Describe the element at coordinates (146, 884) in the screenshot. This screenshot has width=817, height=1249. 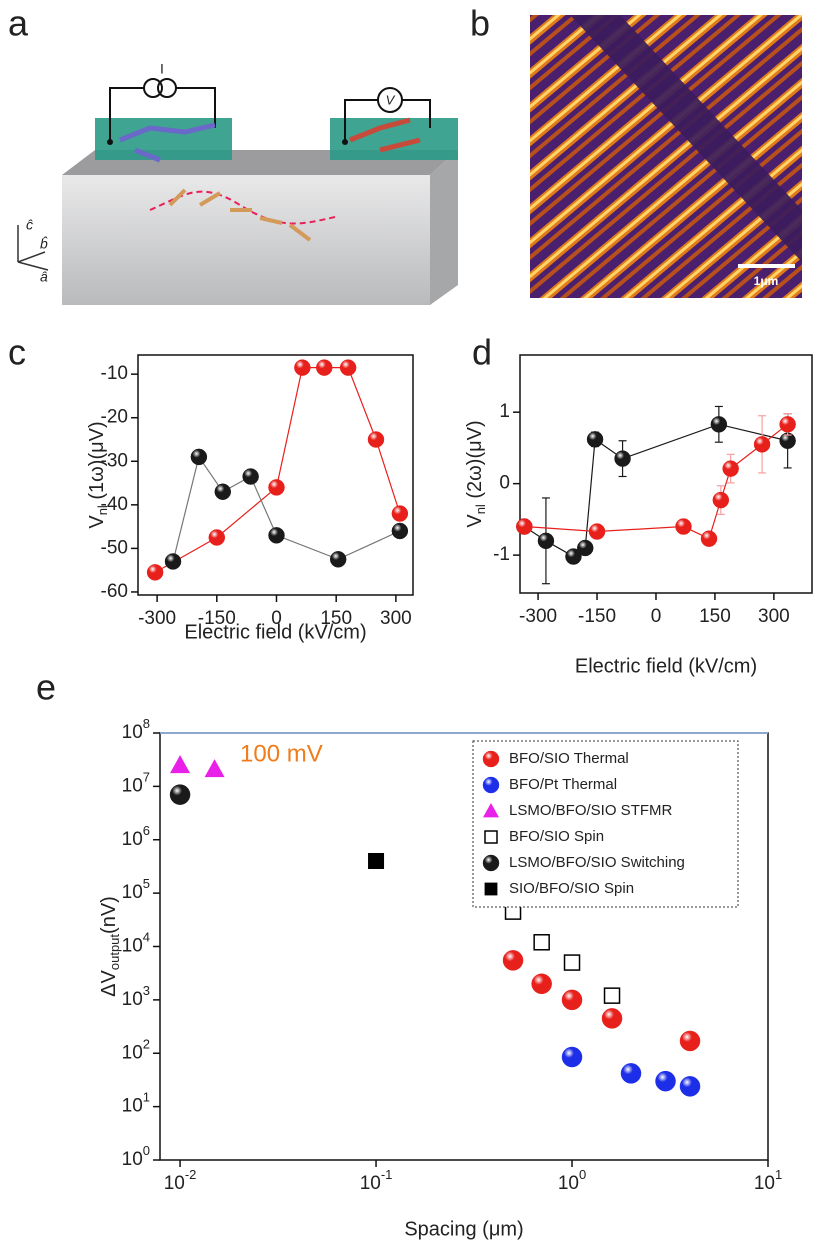
I see `tick-label-exponent: 5` at that location.